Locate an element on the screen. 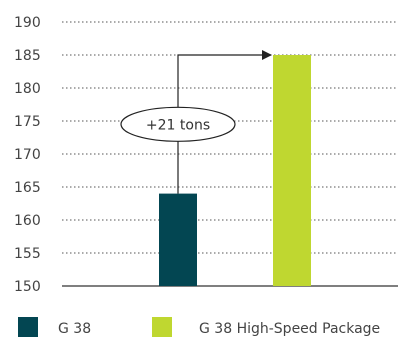 The width and height of the screenshot is (408, 340). y-tick-label: 155 is located at coordinates (27, 254).